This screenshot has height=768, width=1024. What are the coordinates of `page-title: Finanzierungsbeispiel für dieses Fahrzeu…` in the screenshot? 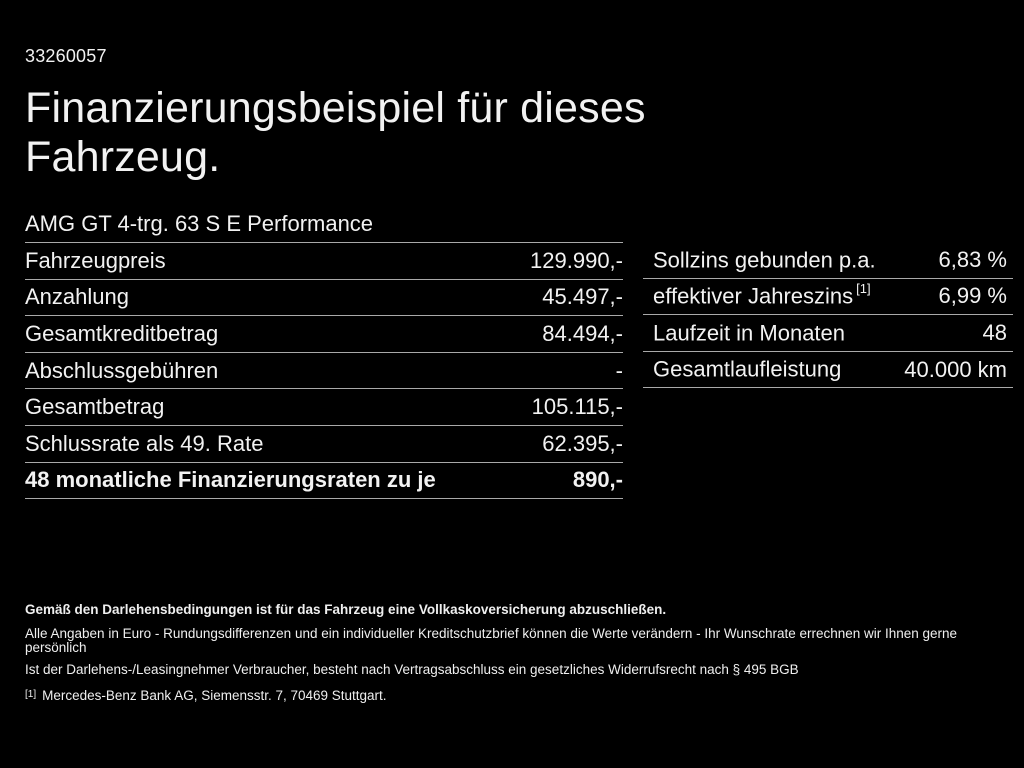 It's located at (335, 133).